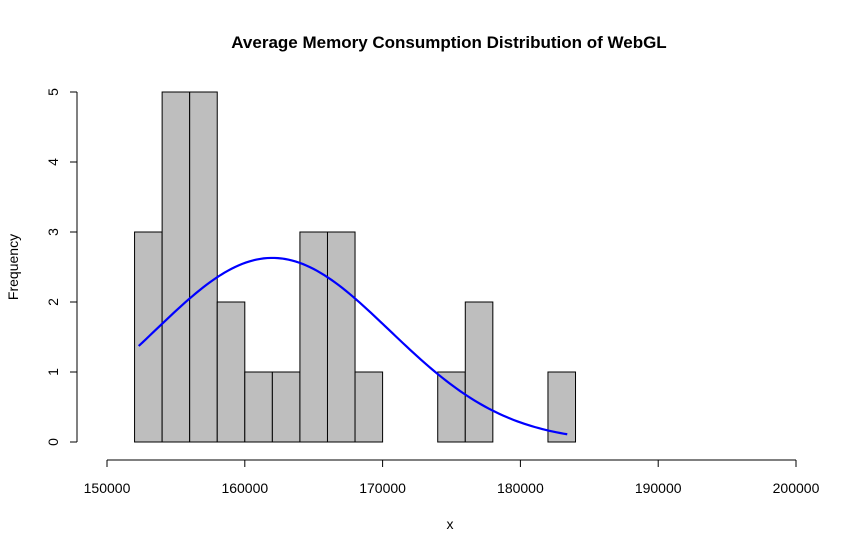  Describe the element at coordinates (107, 488) in the screenshot. I see `x-tick-label-0: 150000` at that location.